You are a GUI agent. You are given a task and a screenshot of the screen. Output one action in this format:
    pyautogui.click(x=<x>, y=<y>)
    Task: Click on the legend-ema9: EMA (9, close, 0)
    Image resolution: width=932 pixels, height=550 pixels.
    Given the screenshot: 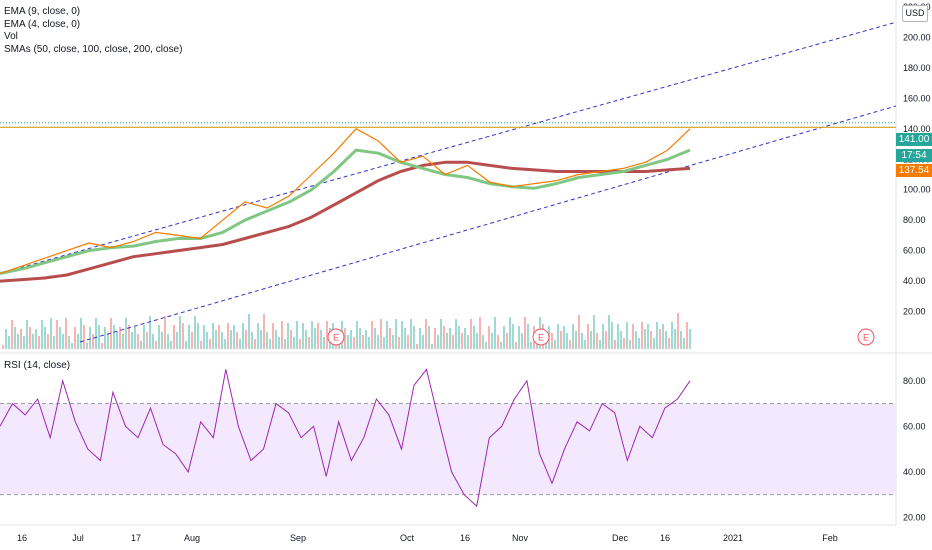 What is the action you would take?
    pyautogui.click(x=42, y=11)
    